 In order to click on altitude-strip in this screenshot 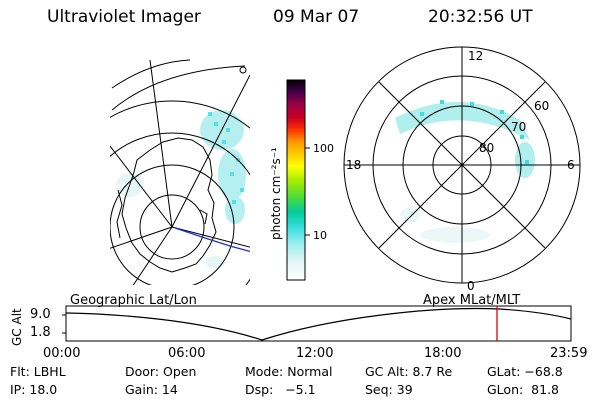, I will do `click(317, 323)`.